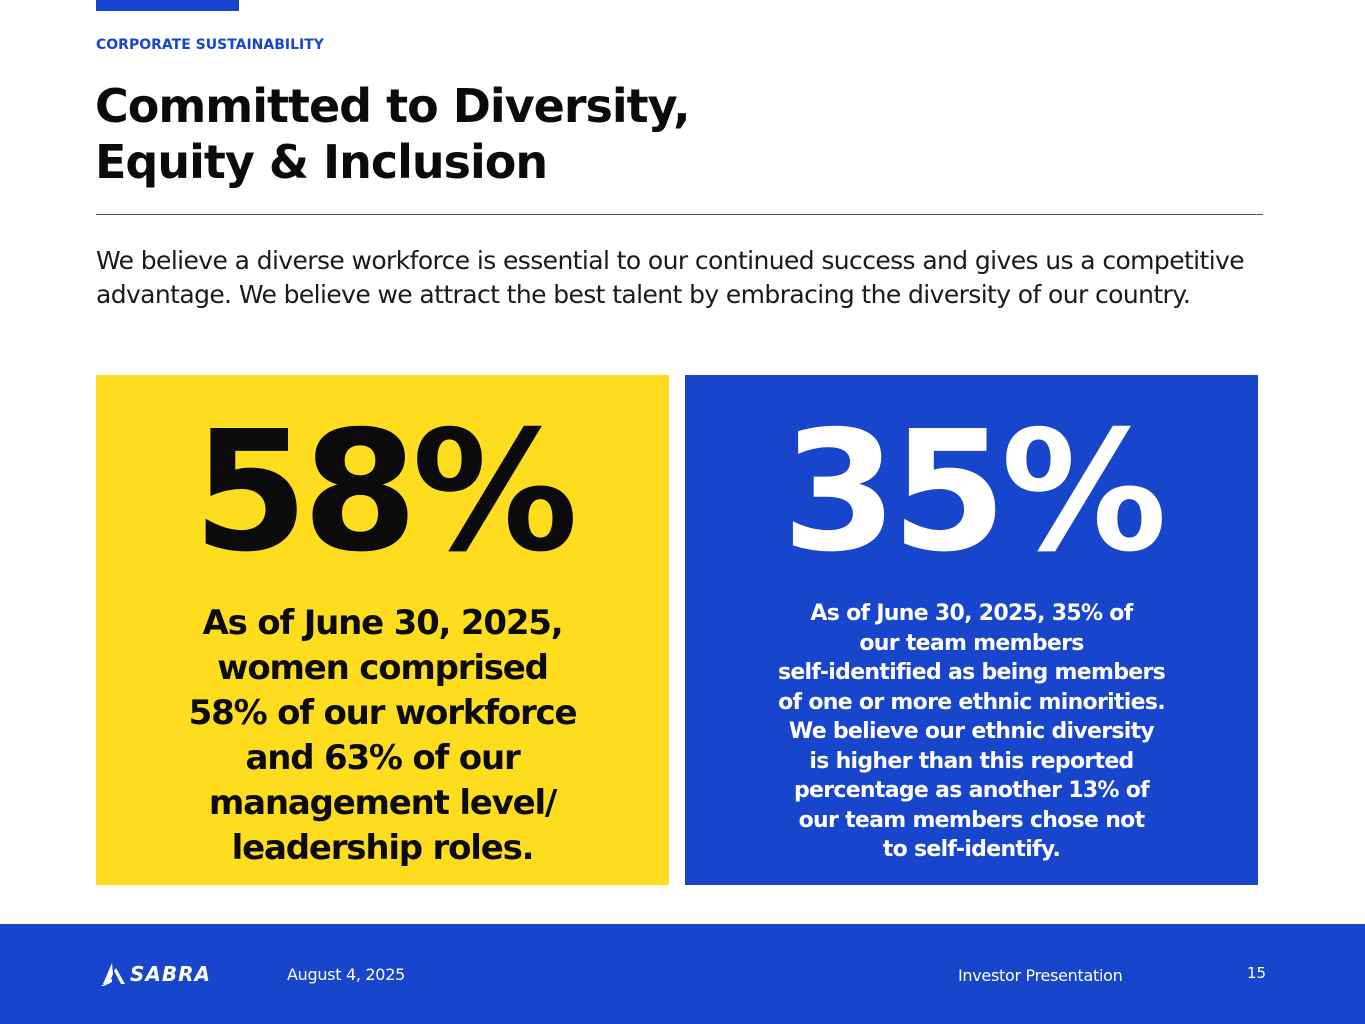  Describe the element at coordinates (971, 790) in the screenshot. I see `ethnic-stat-line: percentage as another 13% of` at that location.